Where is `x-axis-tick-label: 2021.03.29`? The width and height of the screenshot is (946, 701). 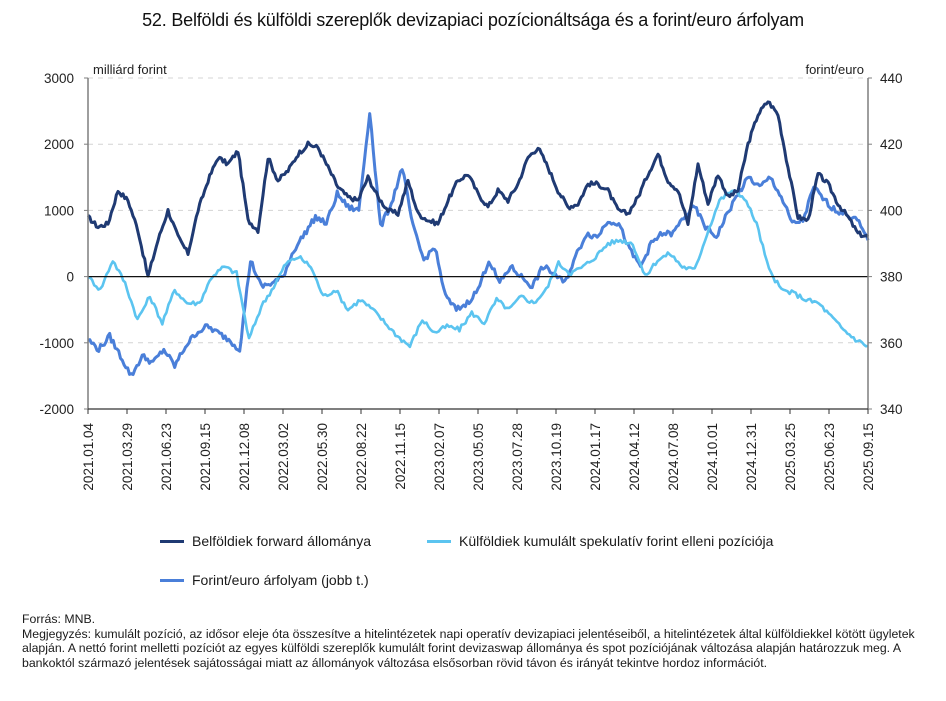 x-axis-tick-label: 2021.03.29 is located at coordinates (127, 457).